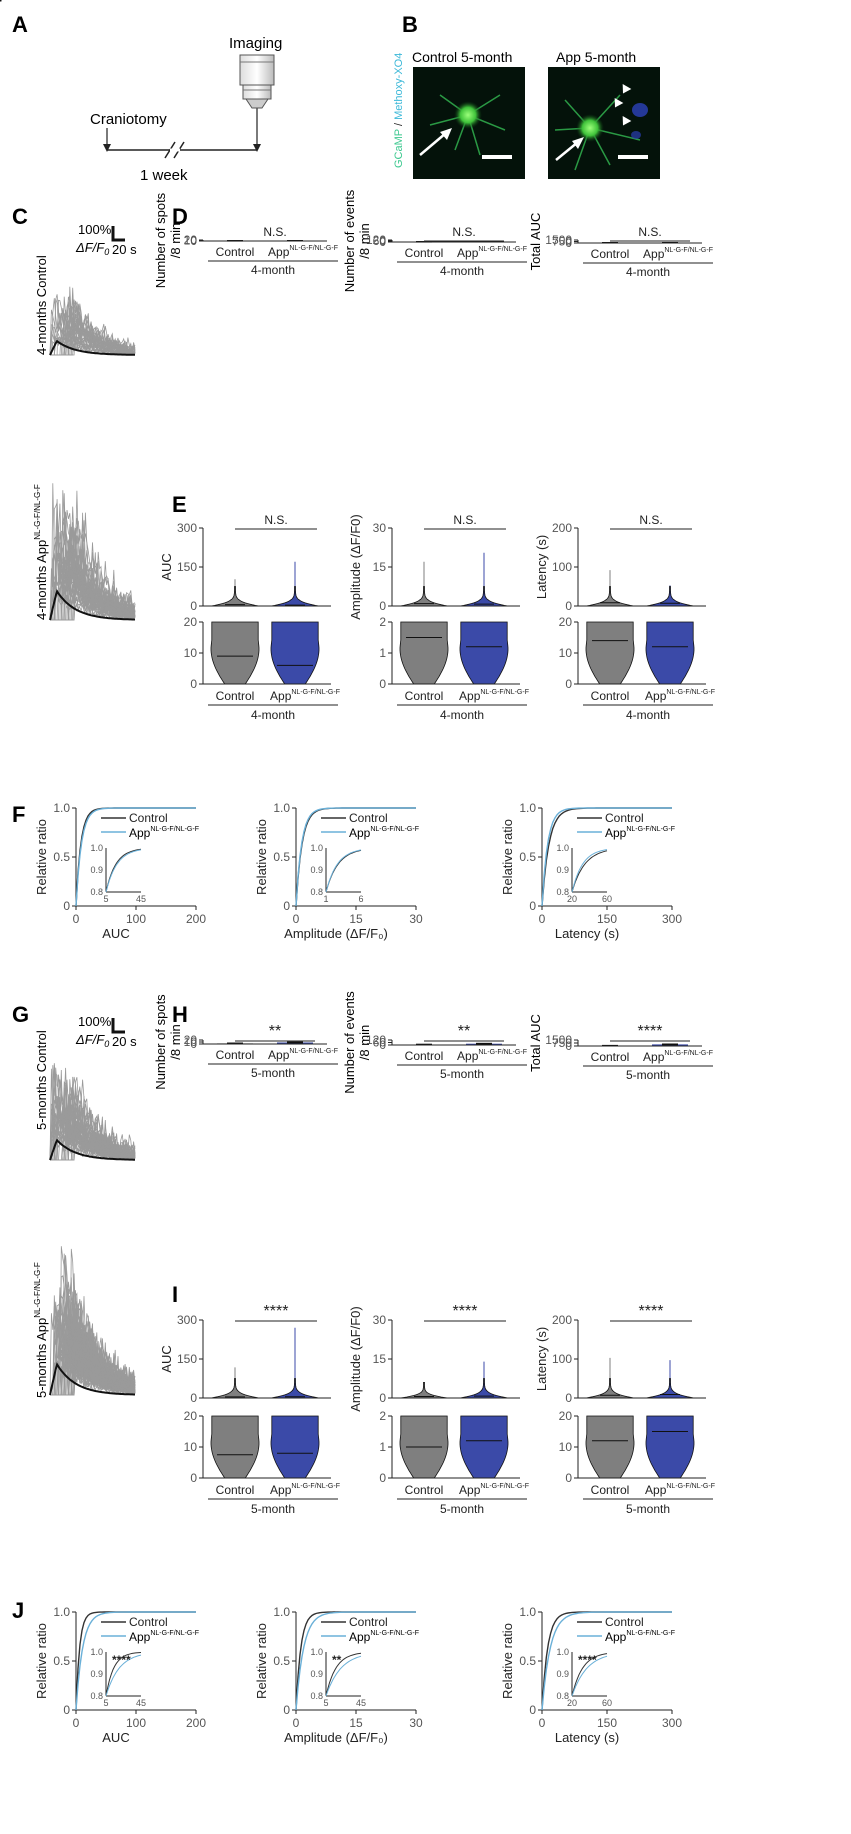  I want to click on y-tick-label: 10, so click(191, 1042).